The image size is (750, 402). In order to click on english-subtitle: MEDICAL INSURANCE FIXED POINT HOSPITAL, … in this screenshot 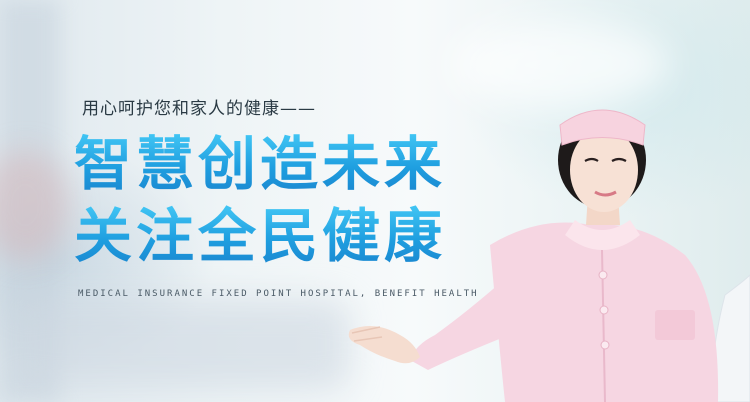, I will do `click(278, 294)`.